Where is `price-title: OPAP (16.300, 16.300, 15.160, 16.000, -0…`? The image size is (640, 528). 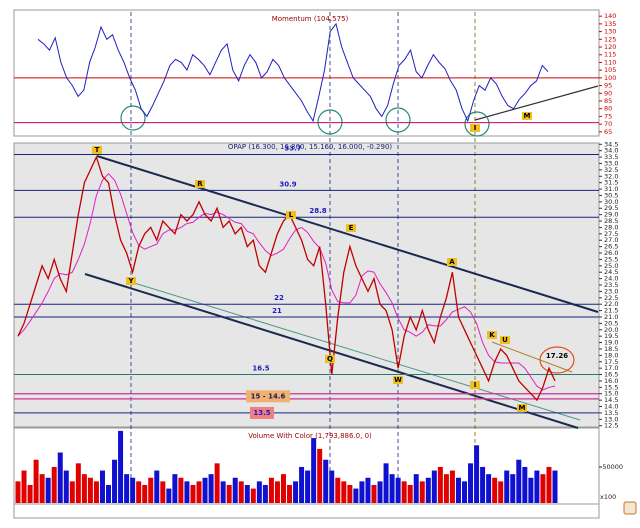
price-title: OPAP (16.300, 16.300, 15.160, 16.000, -0… is located at coordinates (310, 147).